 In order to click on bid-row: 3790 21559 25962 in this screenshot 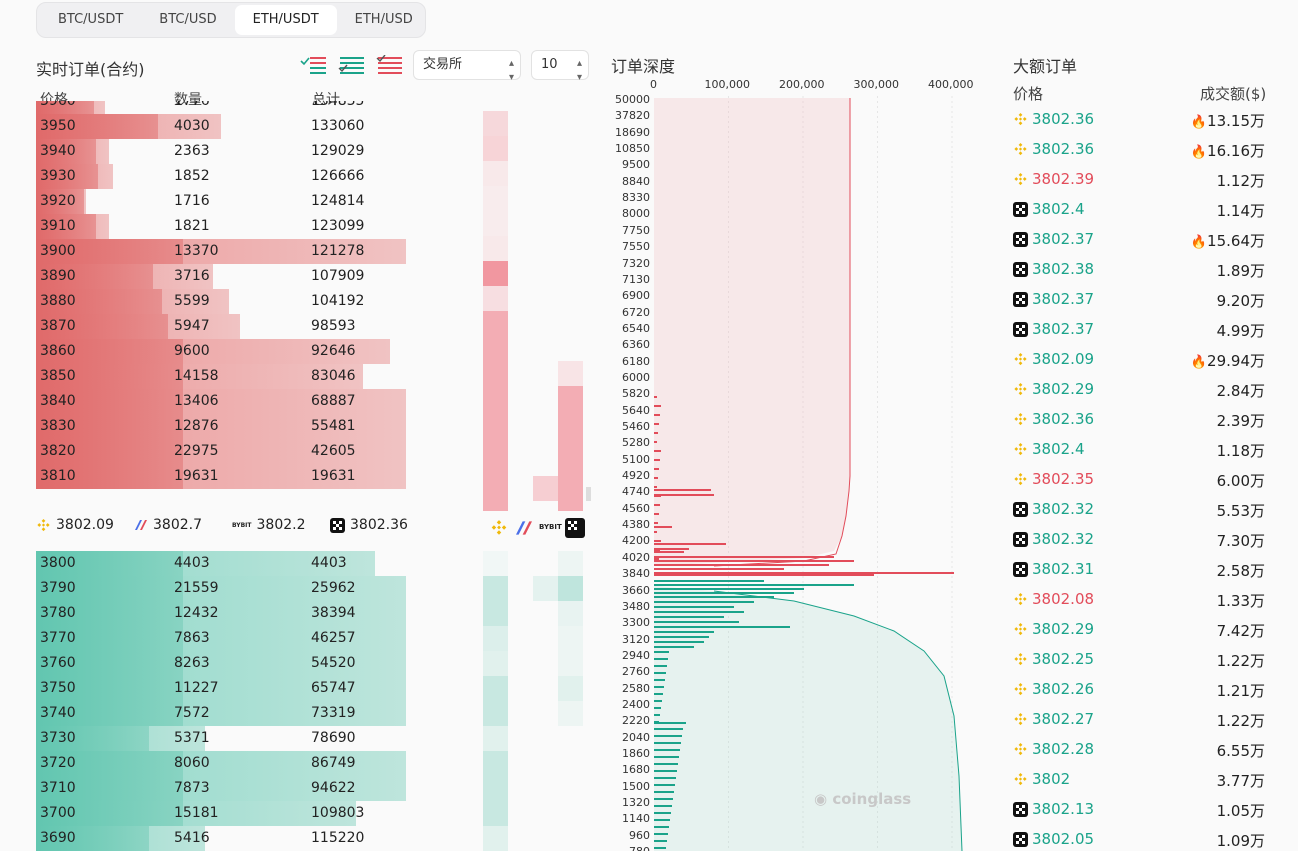, I will do `click(236, 588)`.